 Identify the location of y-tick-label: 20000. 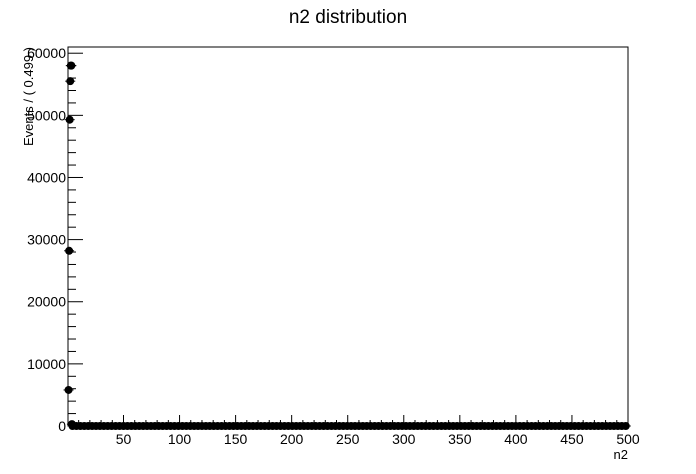
(46, 302).